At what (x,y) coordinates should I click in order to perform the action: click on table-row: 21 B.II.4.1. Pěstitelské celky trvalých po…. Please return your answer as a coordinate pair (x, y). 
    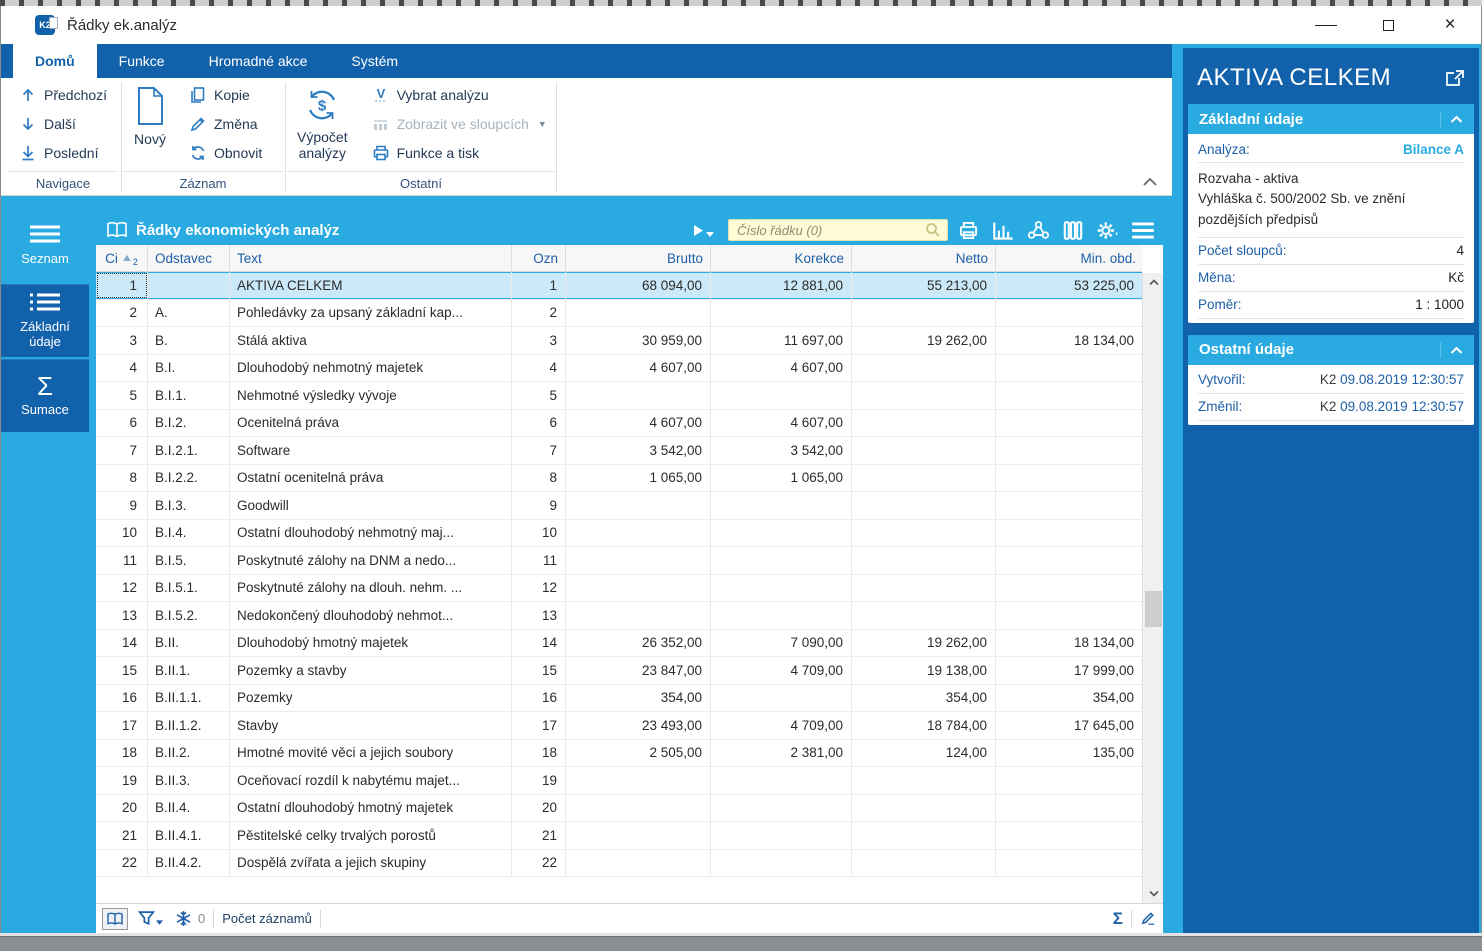
    Looking at the image, I should click on (619, 836).